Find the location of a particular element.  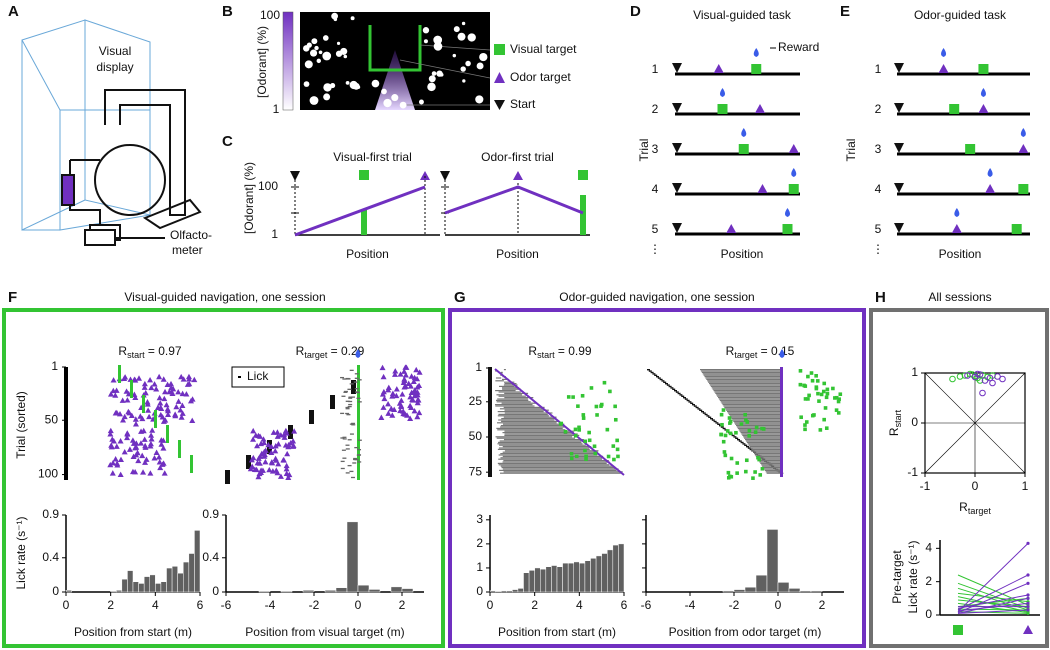

legend-square is located at coordinates (499, 49).